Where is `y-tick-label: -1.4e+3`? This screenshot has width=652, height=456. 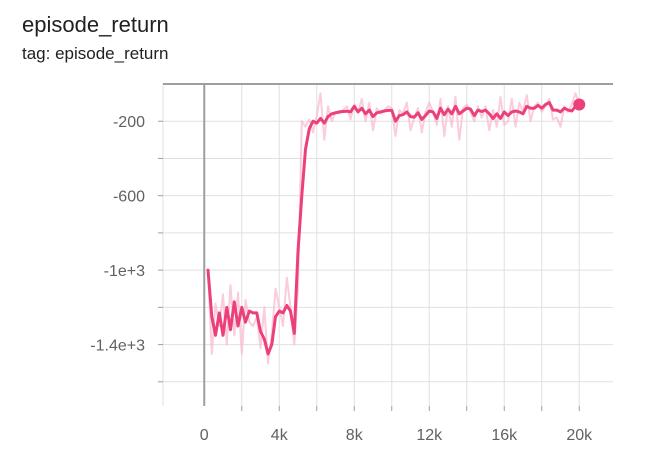
y-tick-label: -1.4e+3 is located at coordinates (117, 346).